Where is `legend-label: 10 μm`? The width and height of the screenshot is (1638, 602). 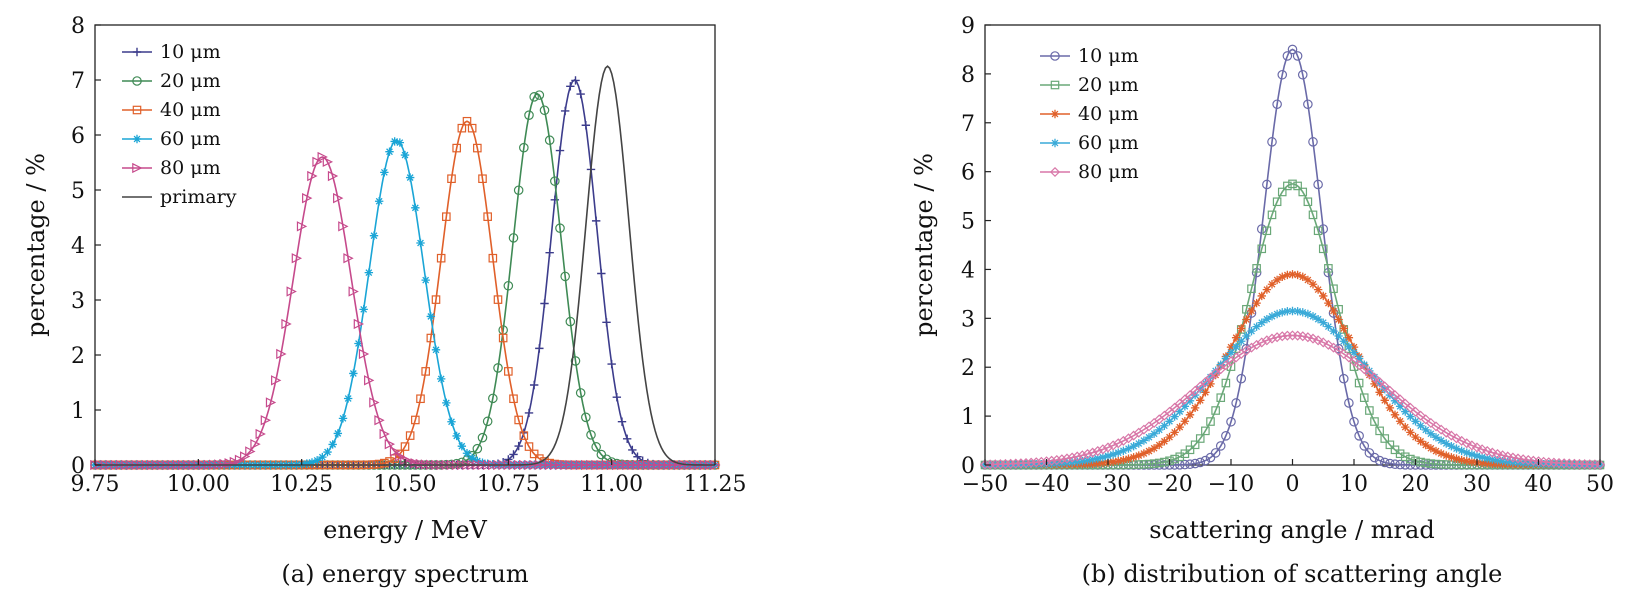 legend-label: 10 μm is located at coordinates (190, 52).